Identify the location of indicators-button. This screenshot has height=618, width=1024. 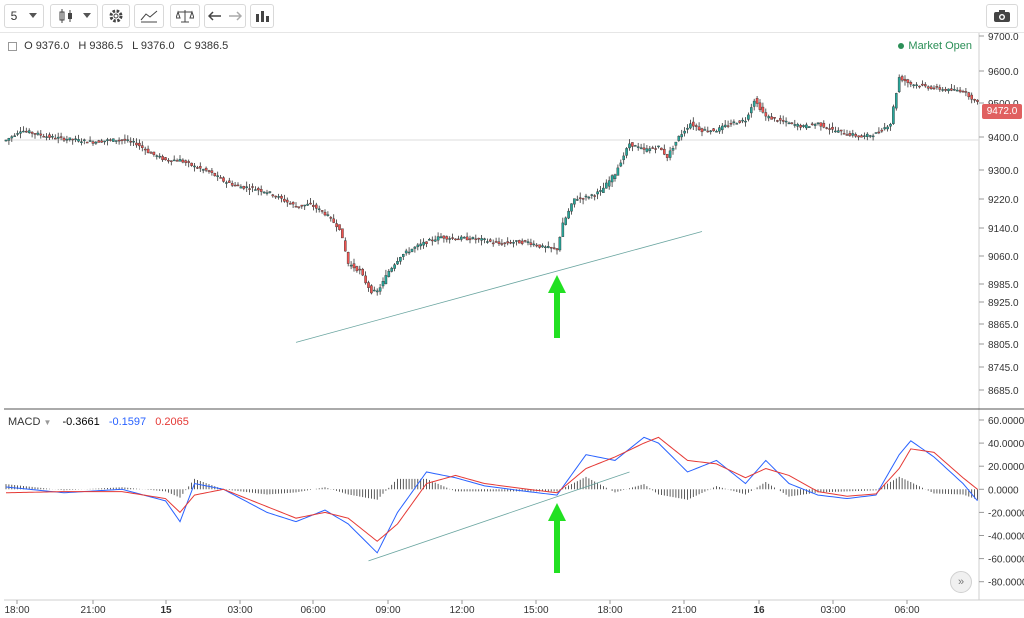
(149, 16).